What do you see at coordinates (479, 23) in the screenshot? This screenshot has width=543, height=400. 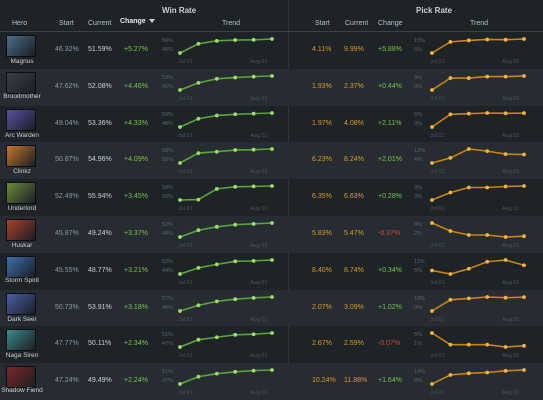 I see `pick-trend-column-header: Trend` at bounding box center [479, 23].